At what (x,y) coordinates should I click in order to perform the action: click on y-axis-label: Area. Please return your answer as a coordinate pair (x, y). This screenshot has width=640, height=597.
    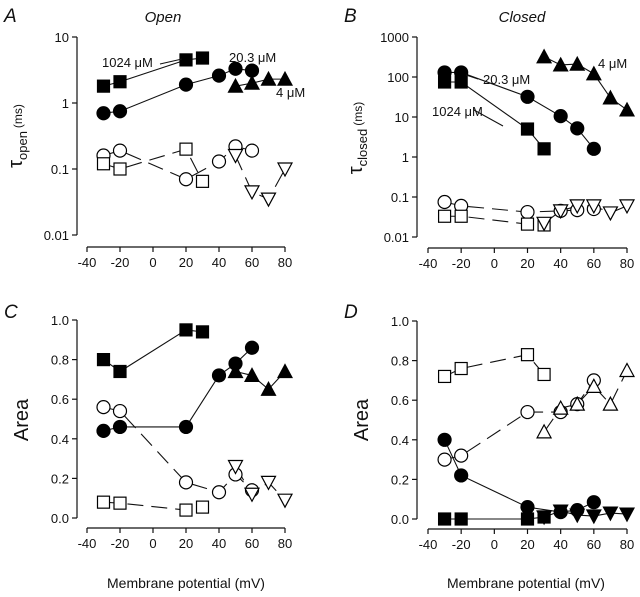
    Looking at the image, I should click on (22, 419).